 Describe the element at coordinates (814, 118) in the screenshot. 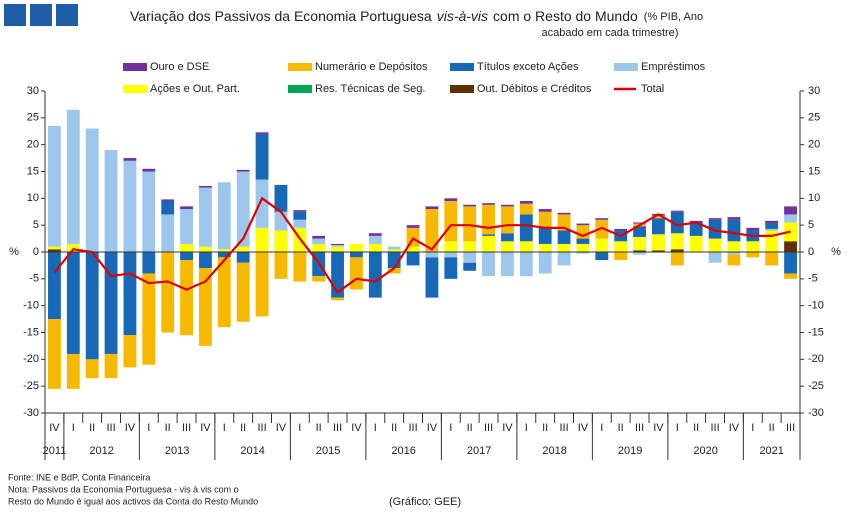

I see `y2-tick-label: 25` at that location.